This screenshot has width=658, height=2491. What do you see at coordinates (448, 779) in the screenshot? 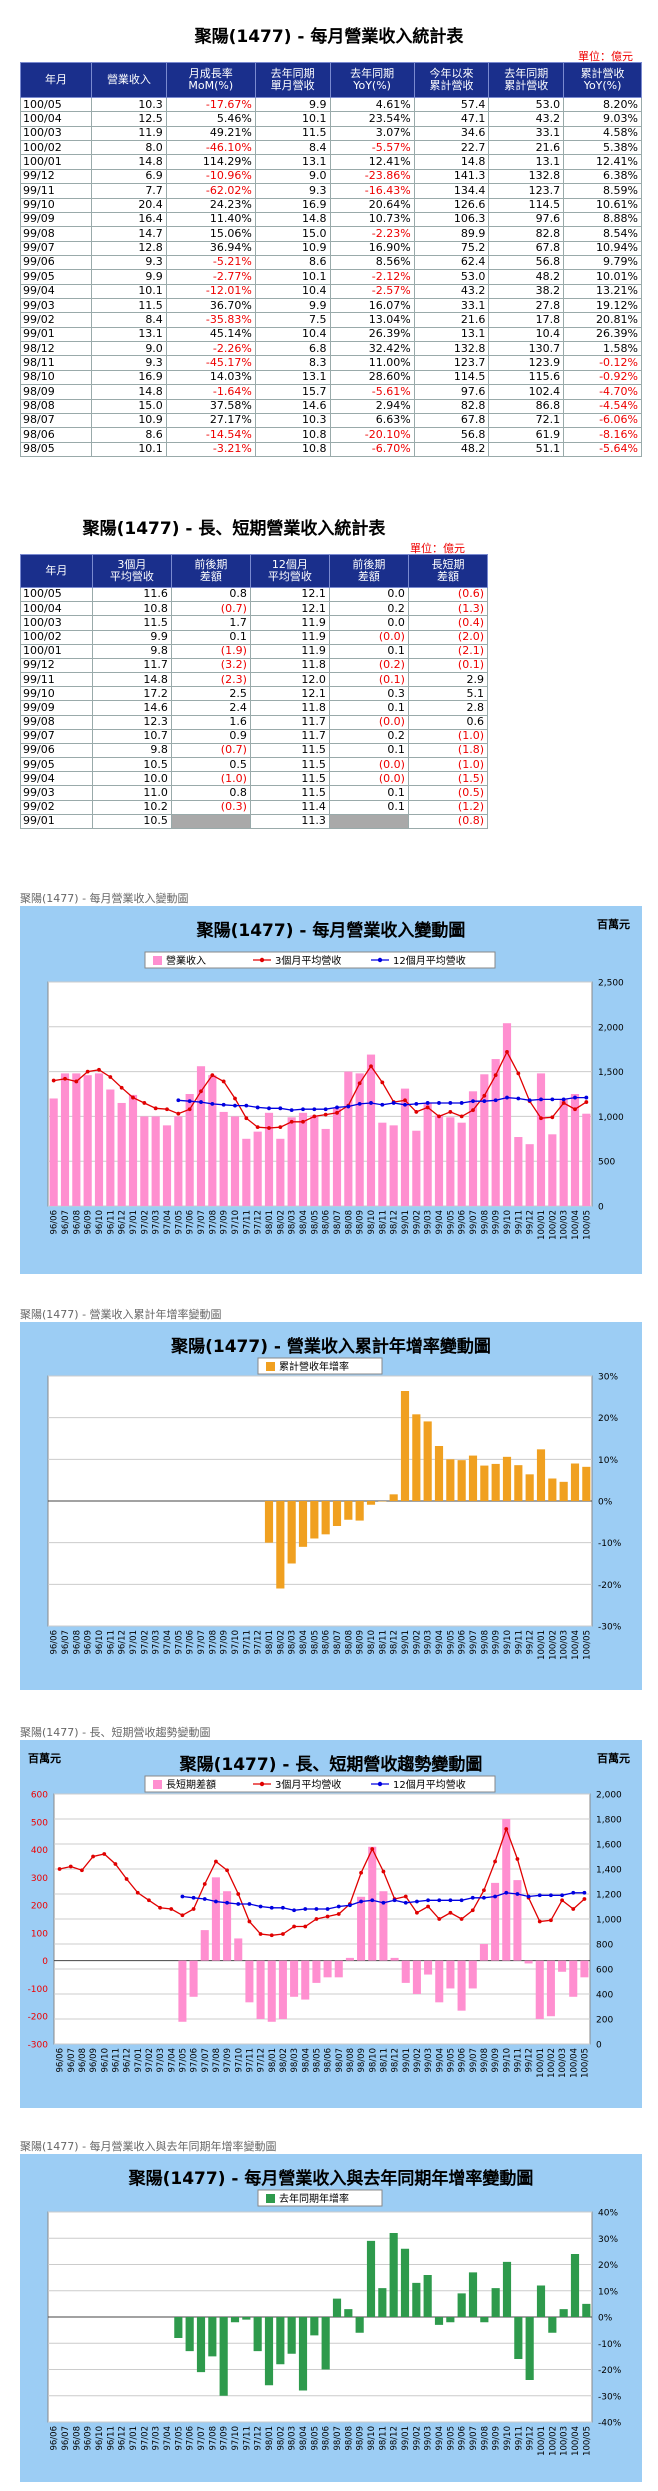
I see `table-cell: (1.5)` at bounding box center [448, 779].